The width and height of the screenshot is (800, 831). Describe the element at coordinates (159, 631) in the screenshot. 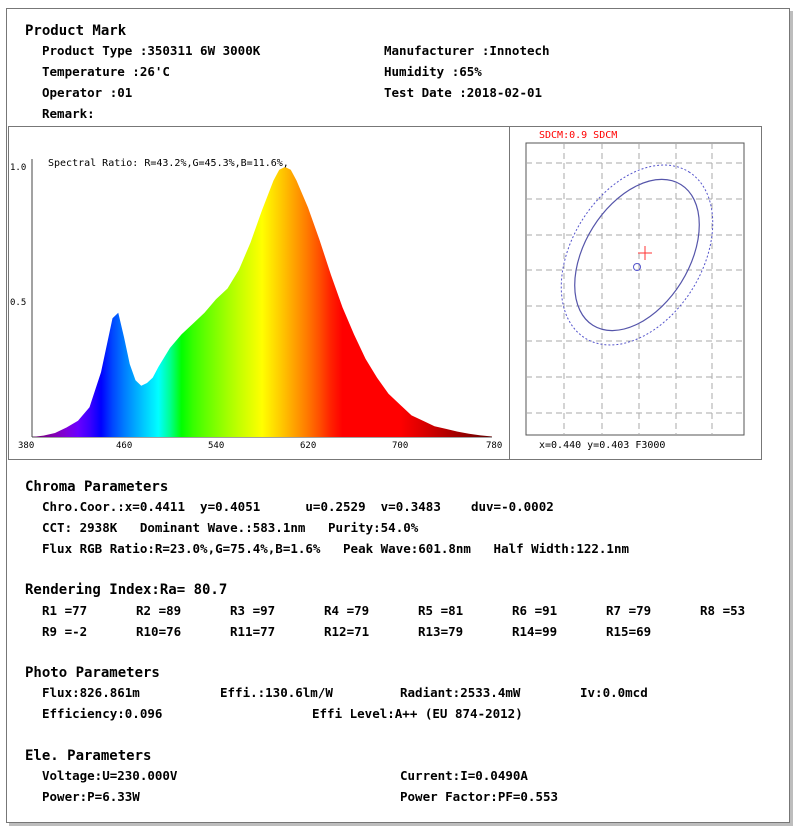

I see `r-value: R10=76` at that location.